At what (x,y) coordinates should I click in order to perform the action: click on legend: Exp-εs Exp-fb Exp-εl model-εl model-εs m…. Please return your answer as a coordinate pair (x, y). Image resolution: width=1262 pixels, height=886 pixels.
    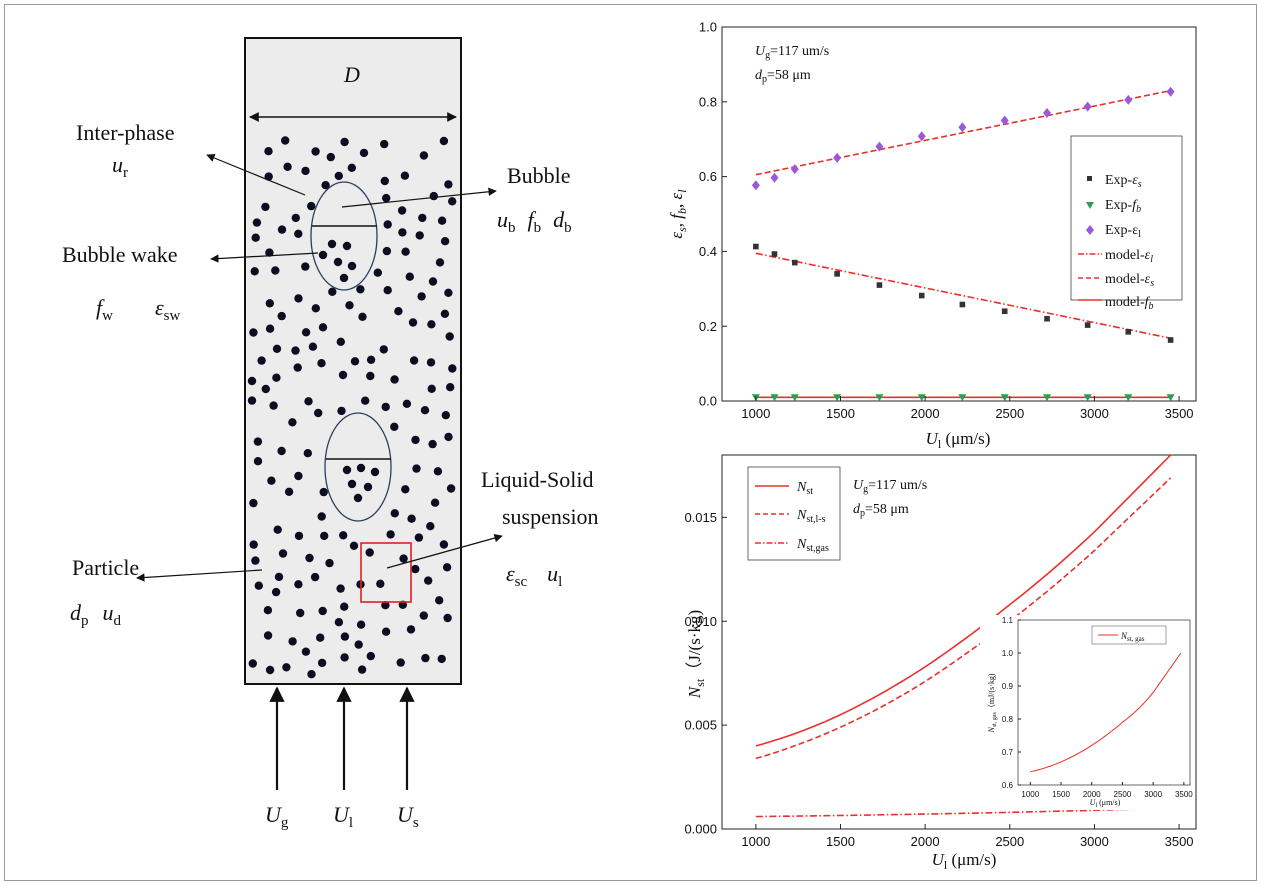
    Looking at the image, I should click on (1126, 223).